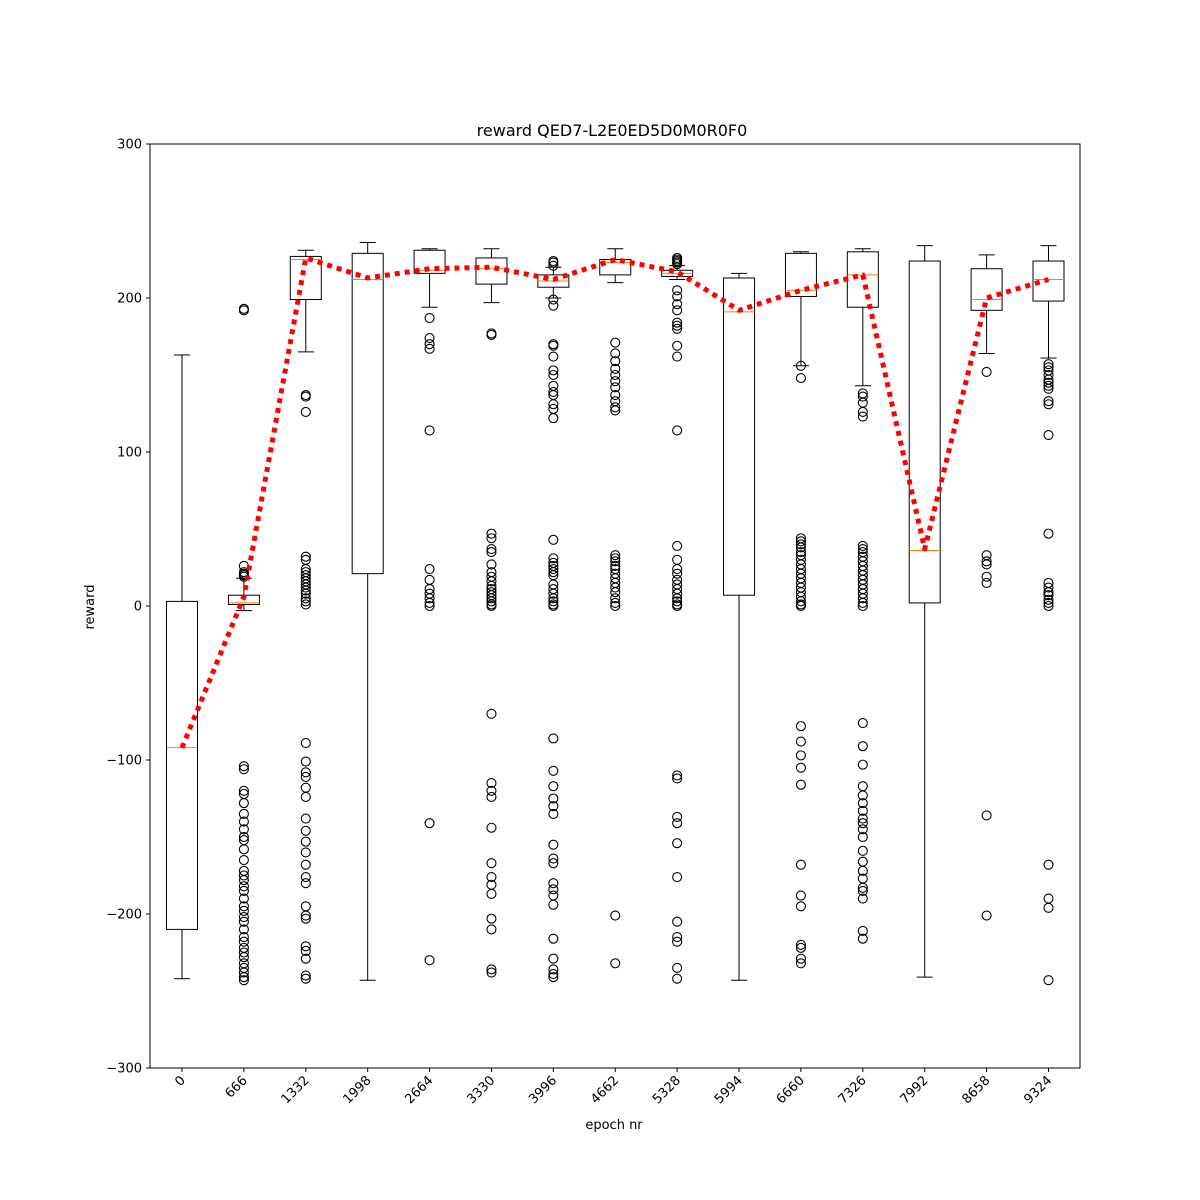  What do you see at coordinates (367, 611) in the screenshot?
I see `box-group-1998` at bounding box center [367, 611].